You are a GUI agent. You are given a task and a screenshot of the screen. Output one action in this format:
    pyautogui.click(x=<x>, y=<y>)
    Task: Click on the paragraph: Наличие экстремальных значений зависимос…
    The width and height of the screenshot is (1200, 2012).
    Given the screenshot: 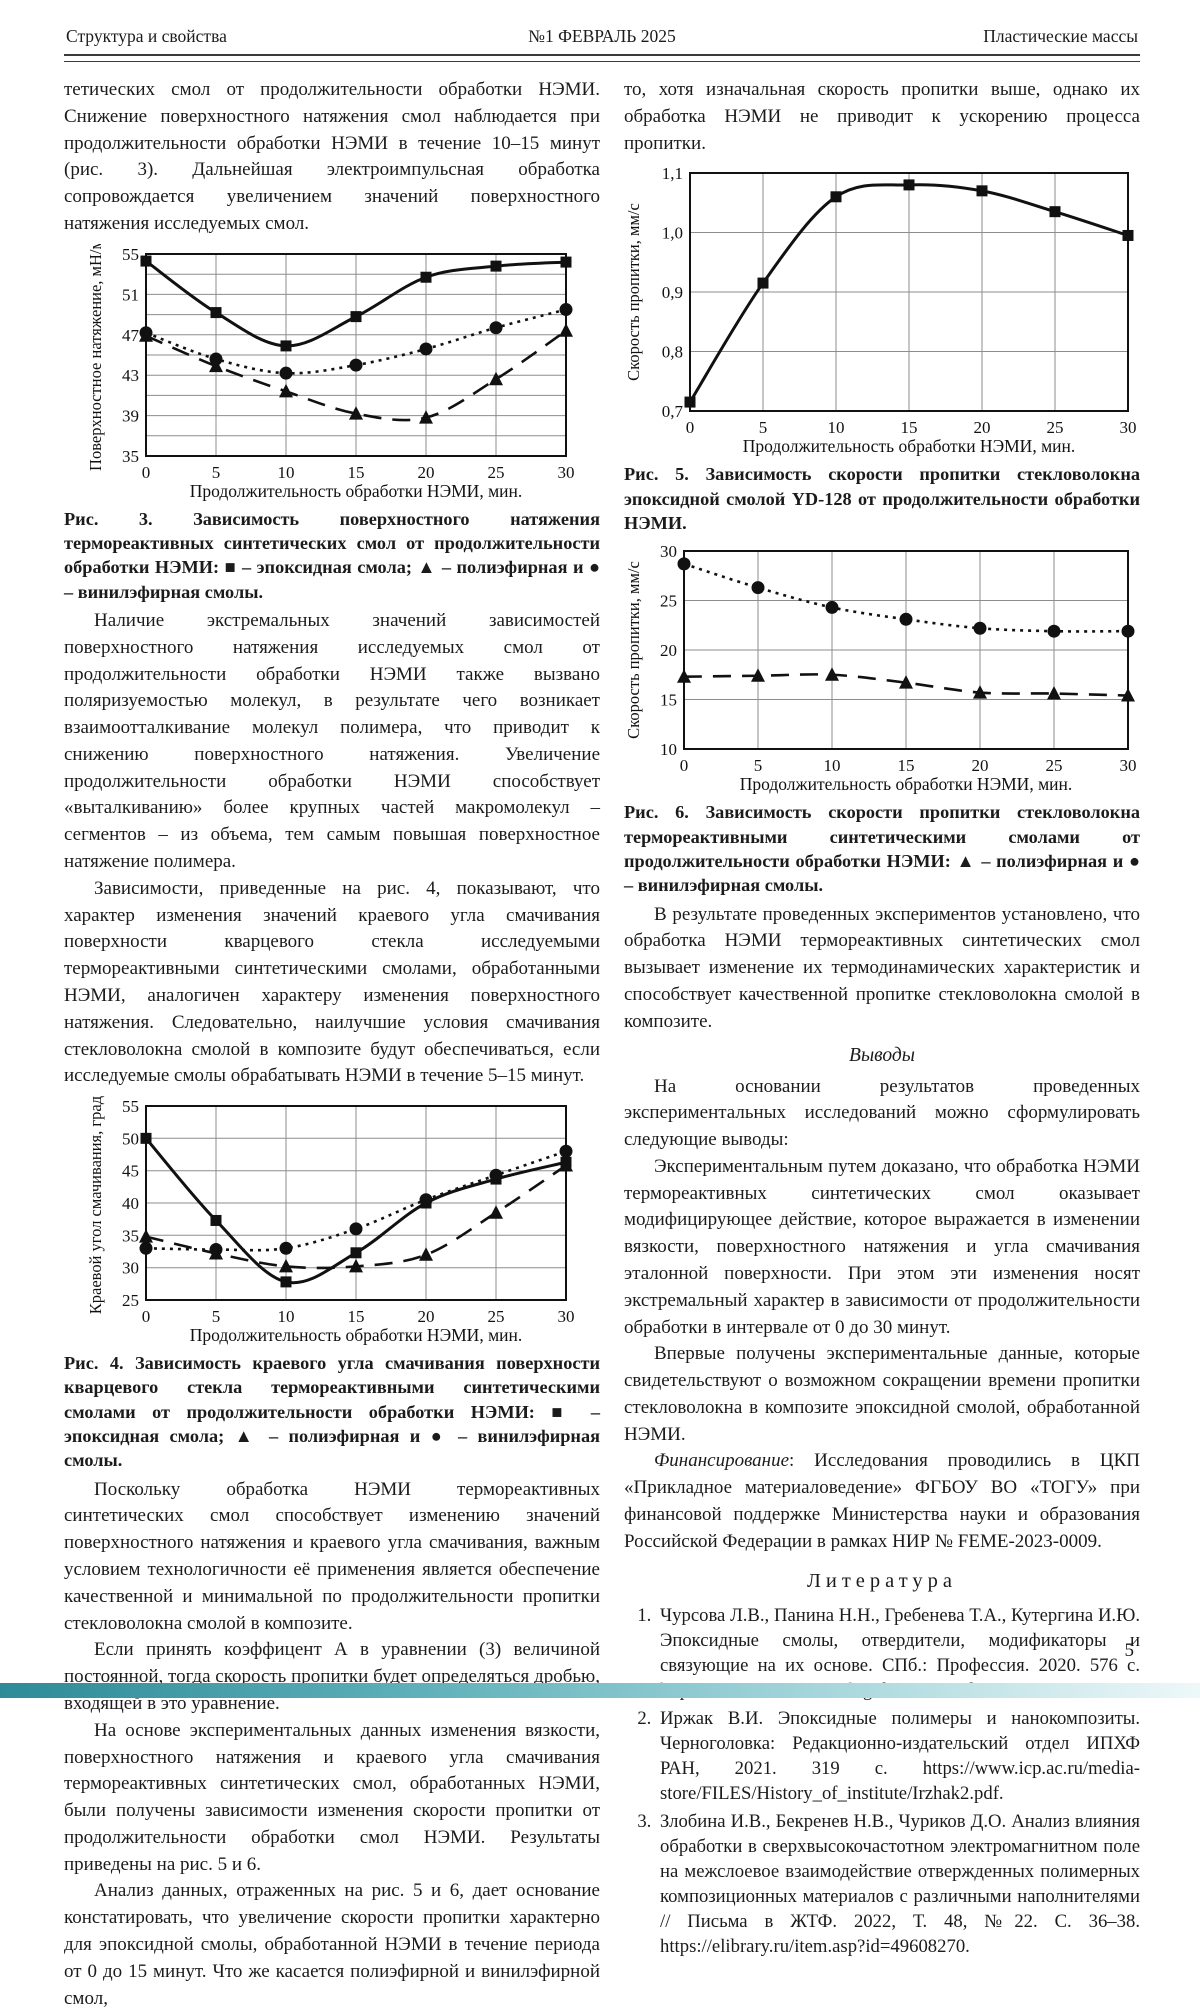 What is the action you would take?
    pyautogui.click(x=332, y=741)
    